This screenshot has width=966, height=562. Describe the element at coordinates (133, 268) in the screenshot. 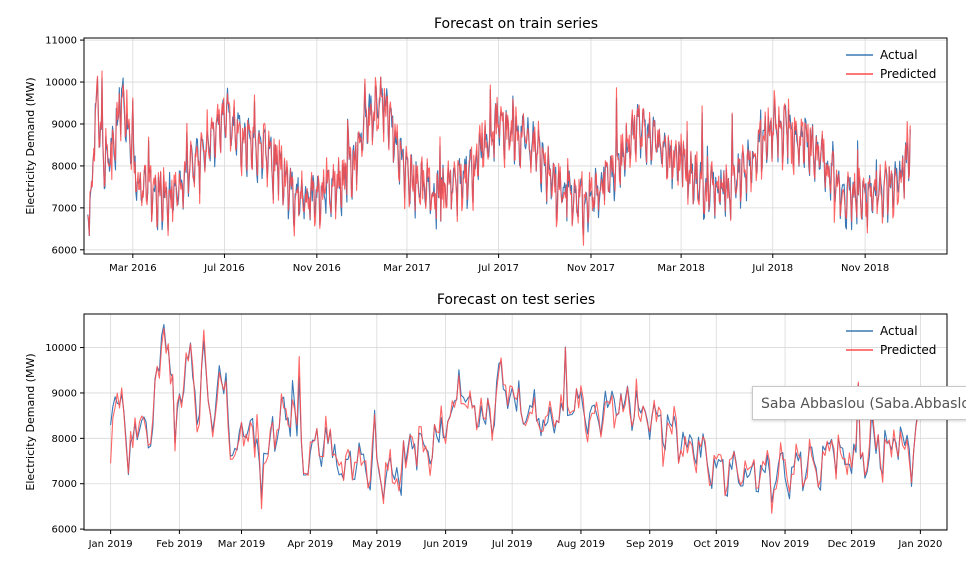

I see `x-tick-label: Mar 2016` at that location.